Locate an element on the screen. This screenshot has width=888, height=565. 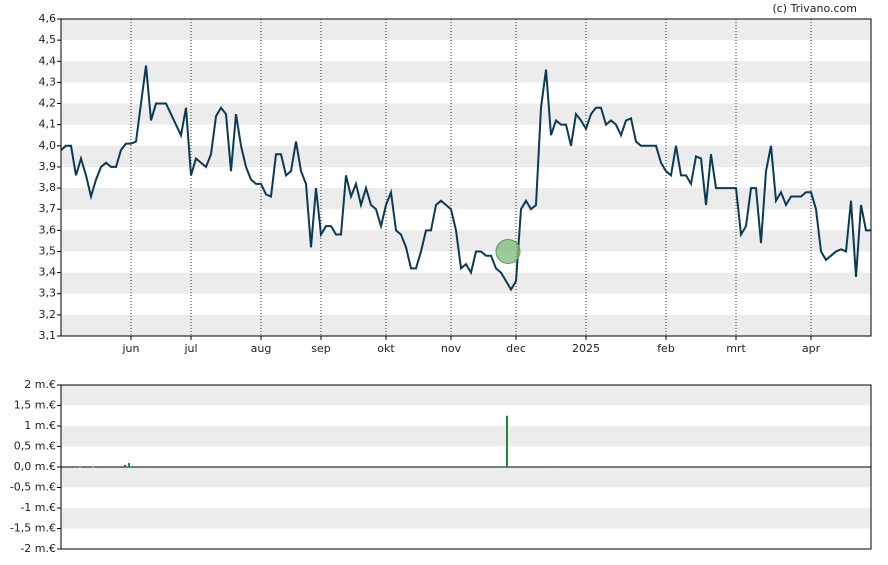
x-tick-label: apr is located at coordinates (811, 348).